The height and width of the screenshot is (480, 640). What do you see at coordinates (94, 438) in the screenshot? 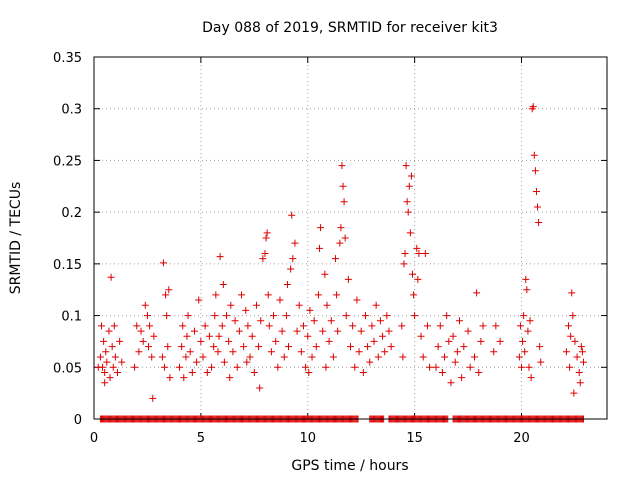
I see `x-tick-label: 0` at bounding box center [94, 438].